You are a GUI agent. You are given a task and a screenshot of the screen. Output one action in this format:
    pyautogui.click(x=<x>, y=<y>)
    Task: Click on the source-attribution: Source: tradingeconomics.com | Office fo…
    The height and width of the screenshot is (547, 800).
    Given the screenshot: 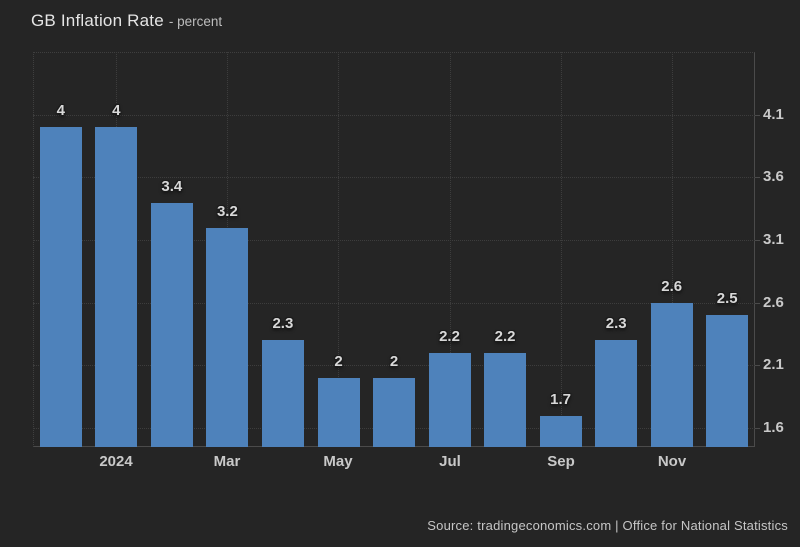 What is the action you would take?
    pyautogui.click(x=607, y=525)
    